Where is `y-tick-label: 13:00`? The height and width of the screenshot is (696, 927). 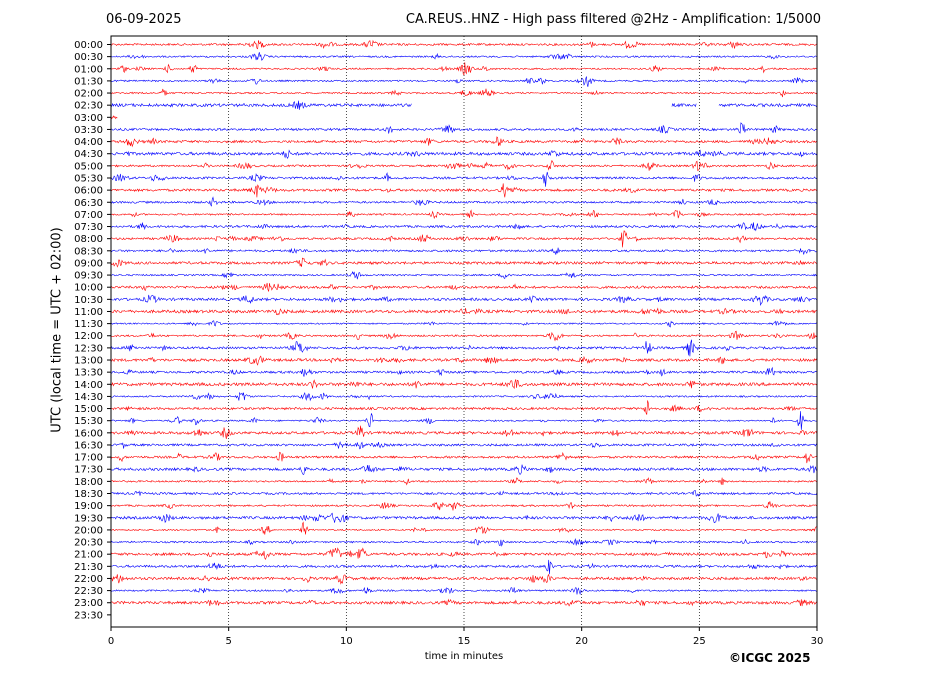 y-tick-label: 13:00 is located at coordinates (88, 361).